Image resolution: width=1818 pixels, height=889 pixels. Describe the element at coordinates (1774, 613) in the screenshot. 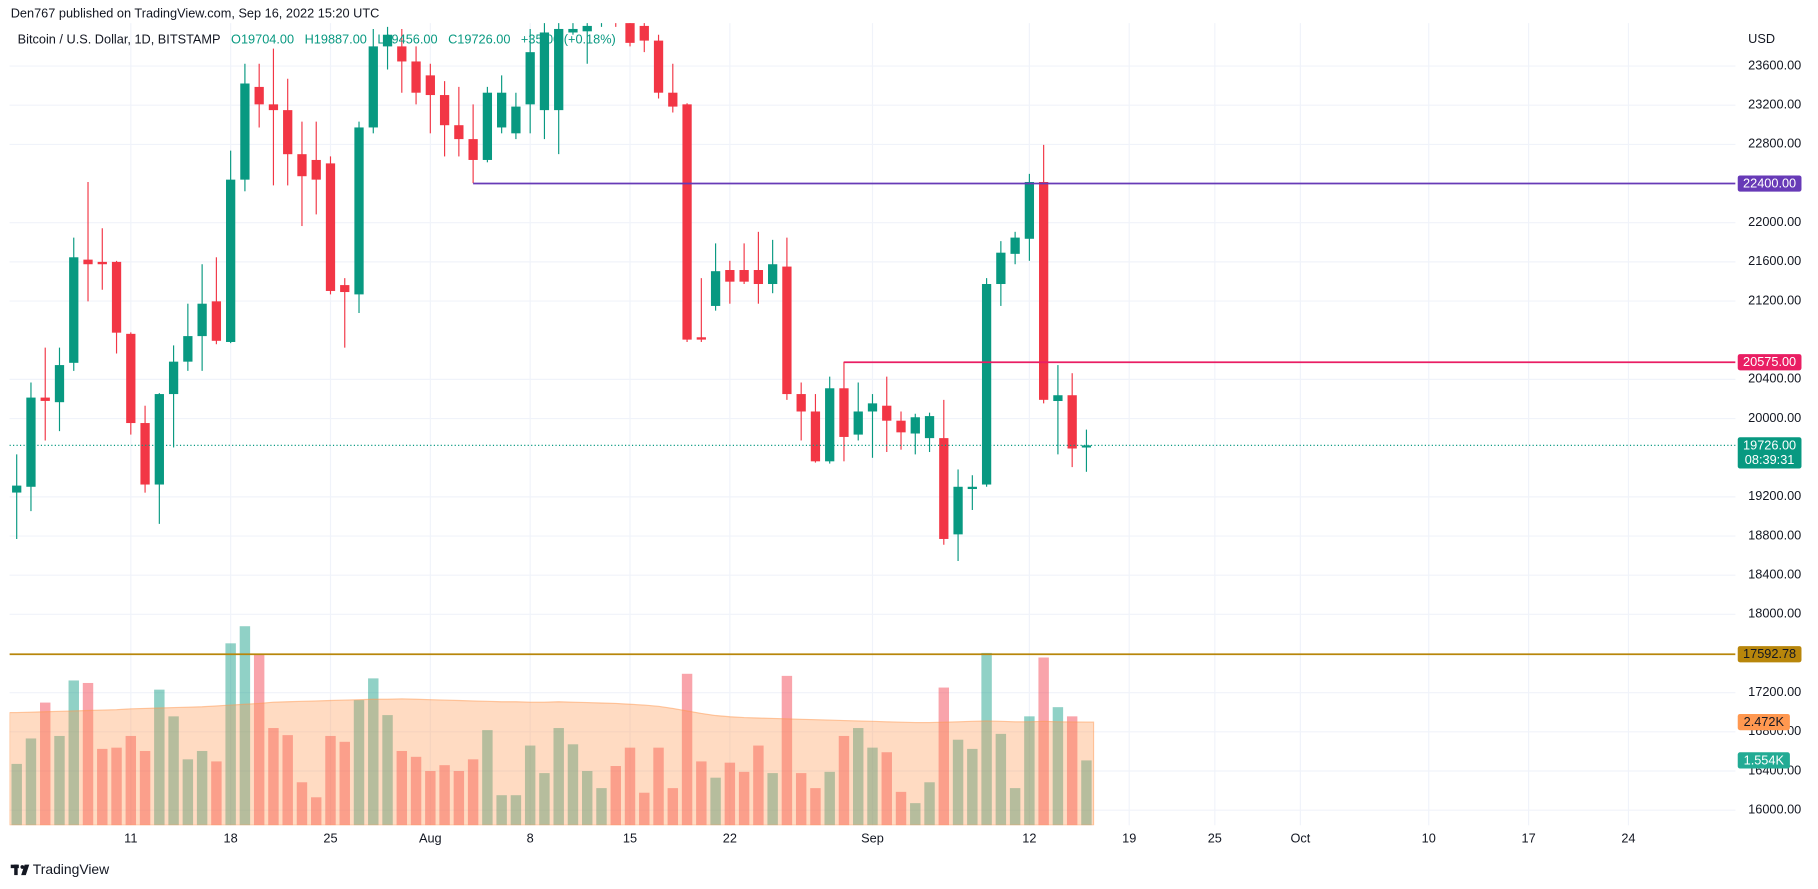

I see `y-tick-label: 18000.00` at that location.